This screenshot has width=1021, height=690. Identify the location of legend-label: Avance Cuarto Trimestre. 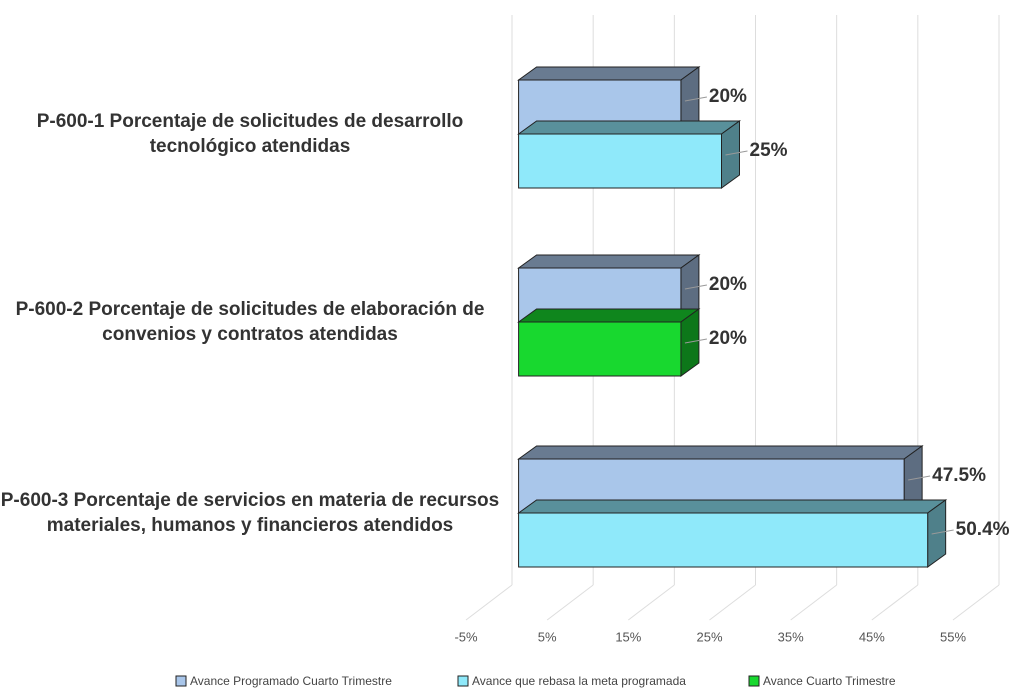
(829, 681).